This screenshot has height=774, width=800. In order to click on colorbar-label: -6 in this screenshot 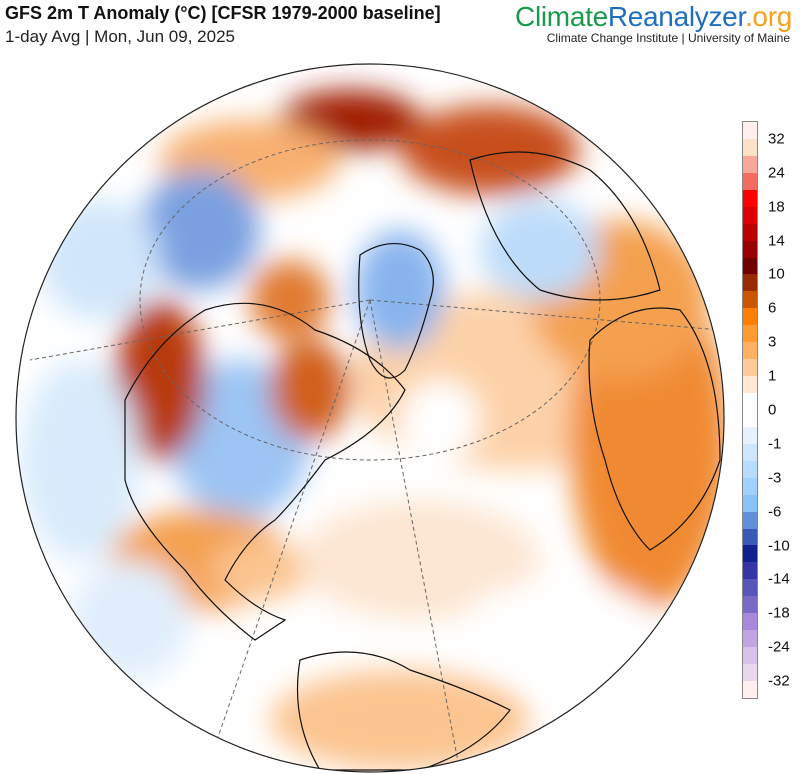, I will do `click(775, 512)`.